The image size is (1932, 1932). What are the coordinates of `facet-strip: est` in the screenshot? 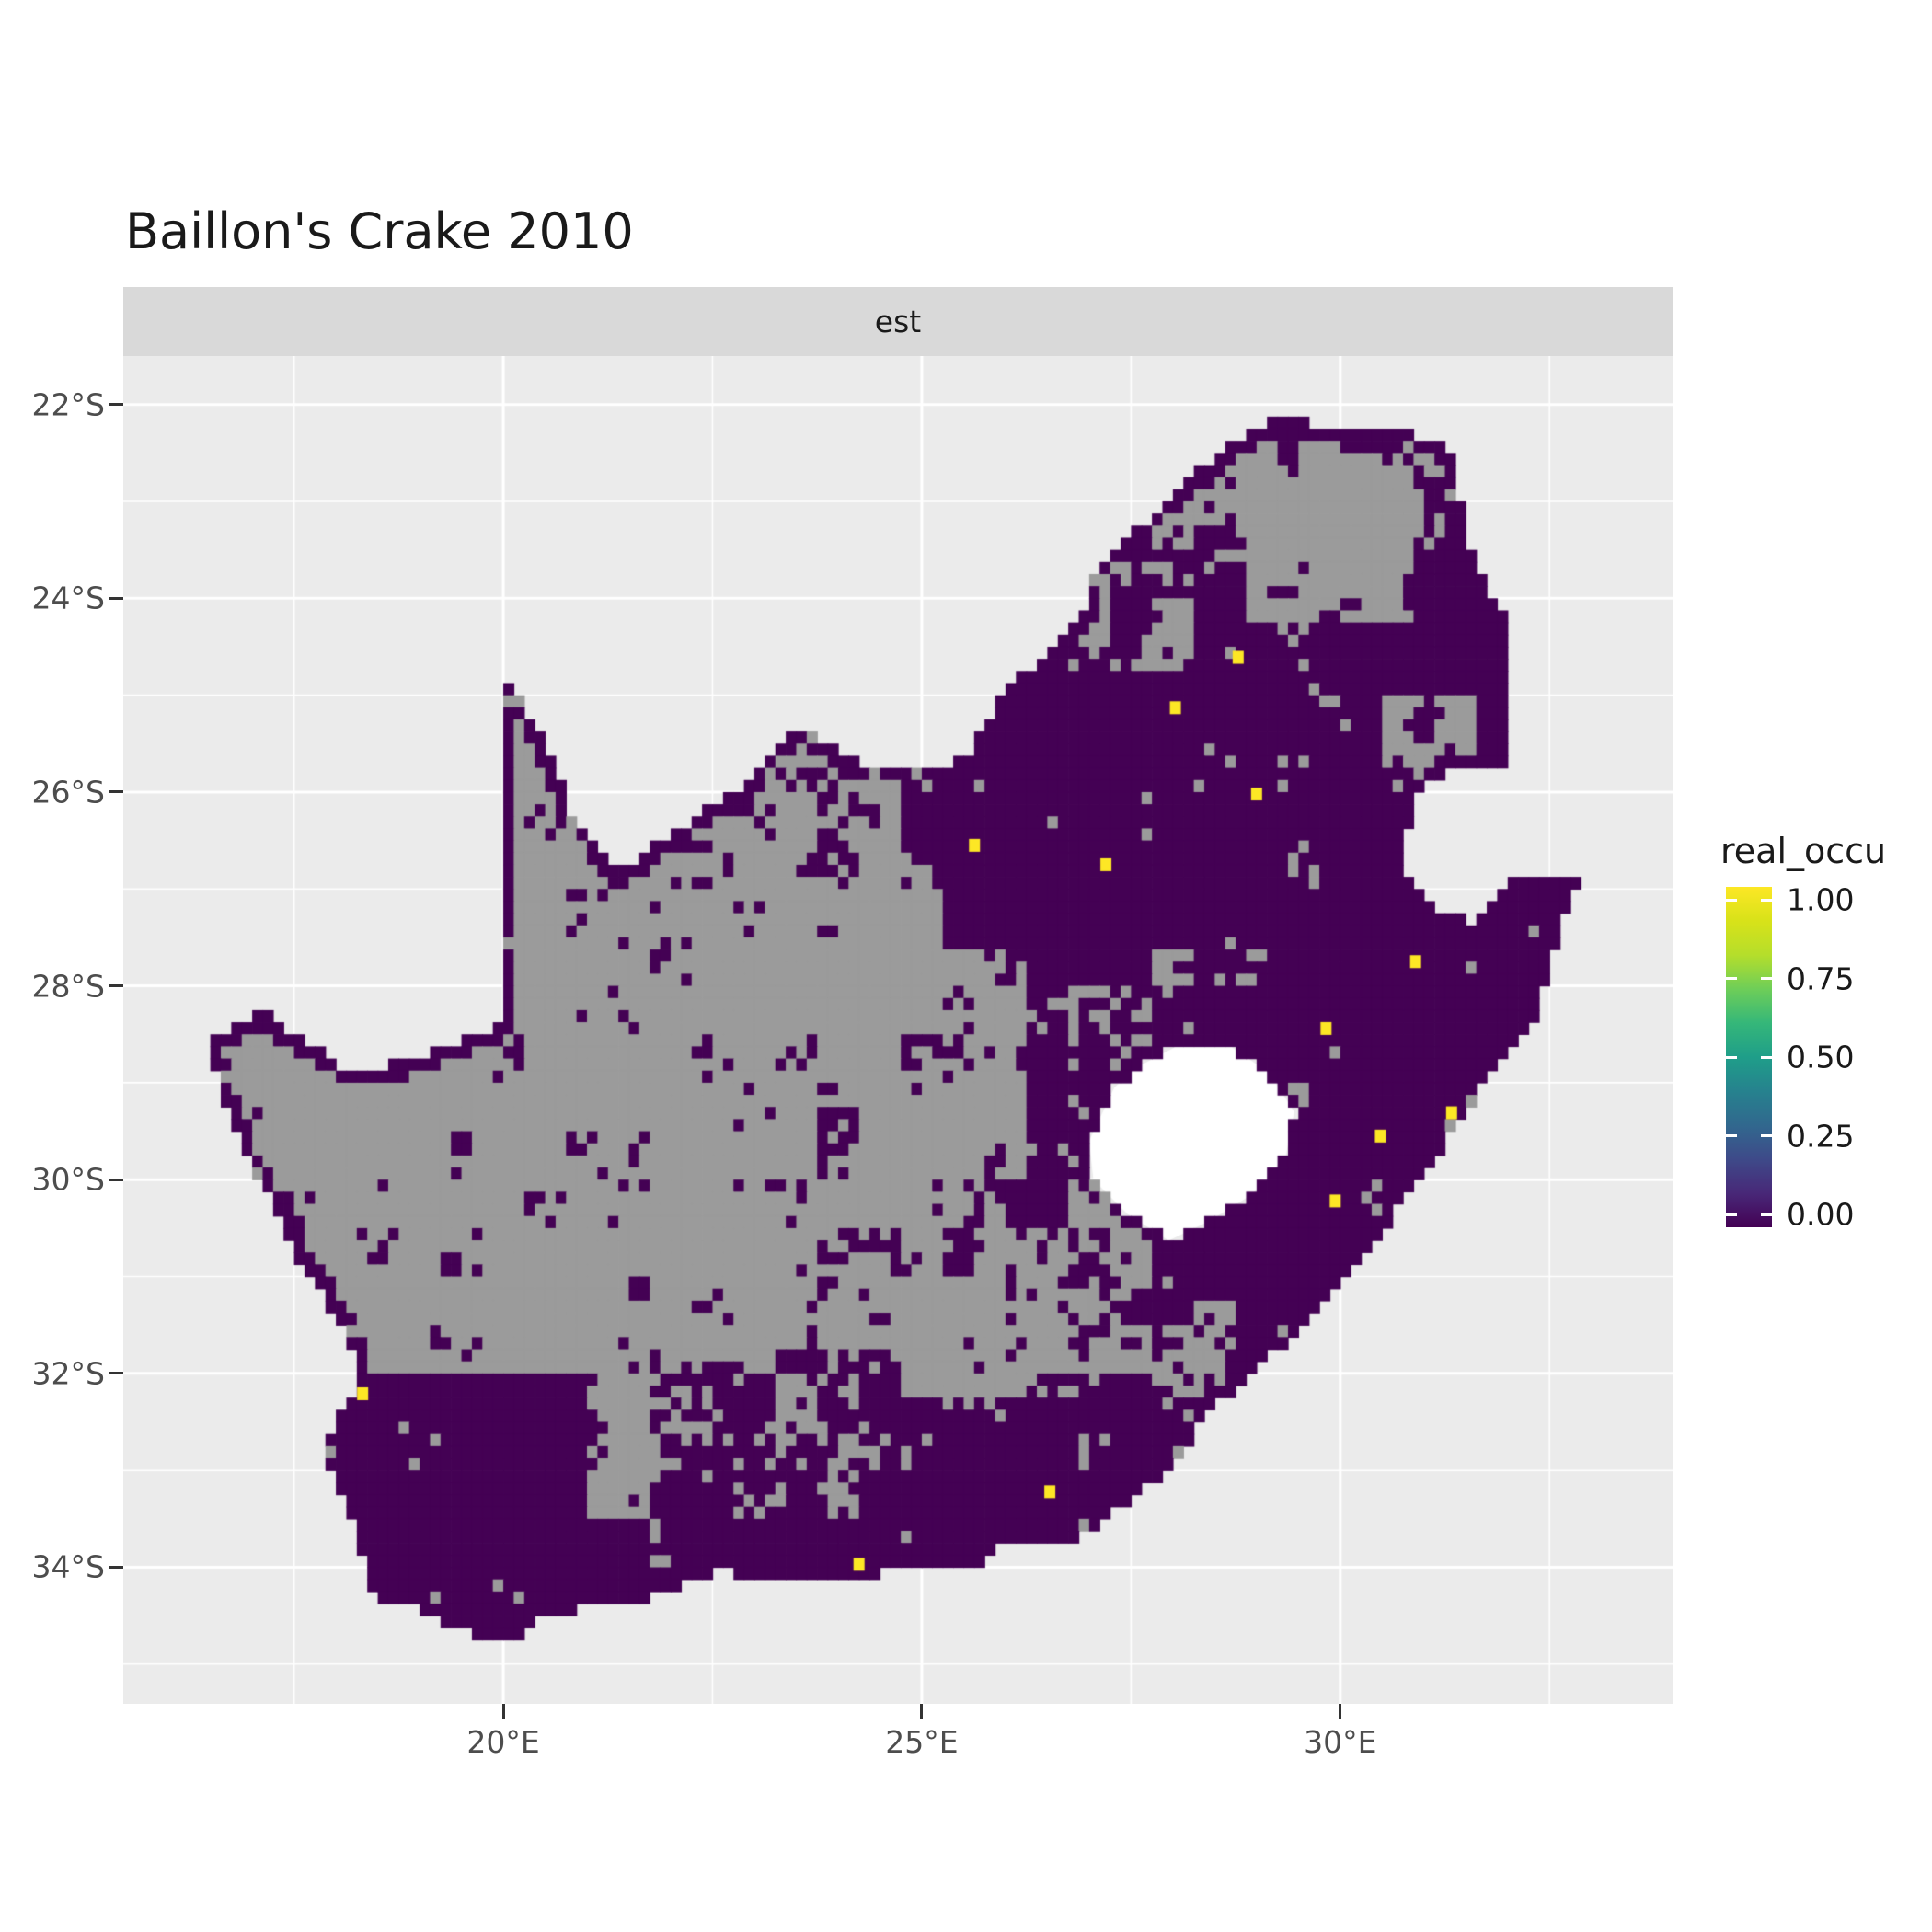 It's located at (898, 321).